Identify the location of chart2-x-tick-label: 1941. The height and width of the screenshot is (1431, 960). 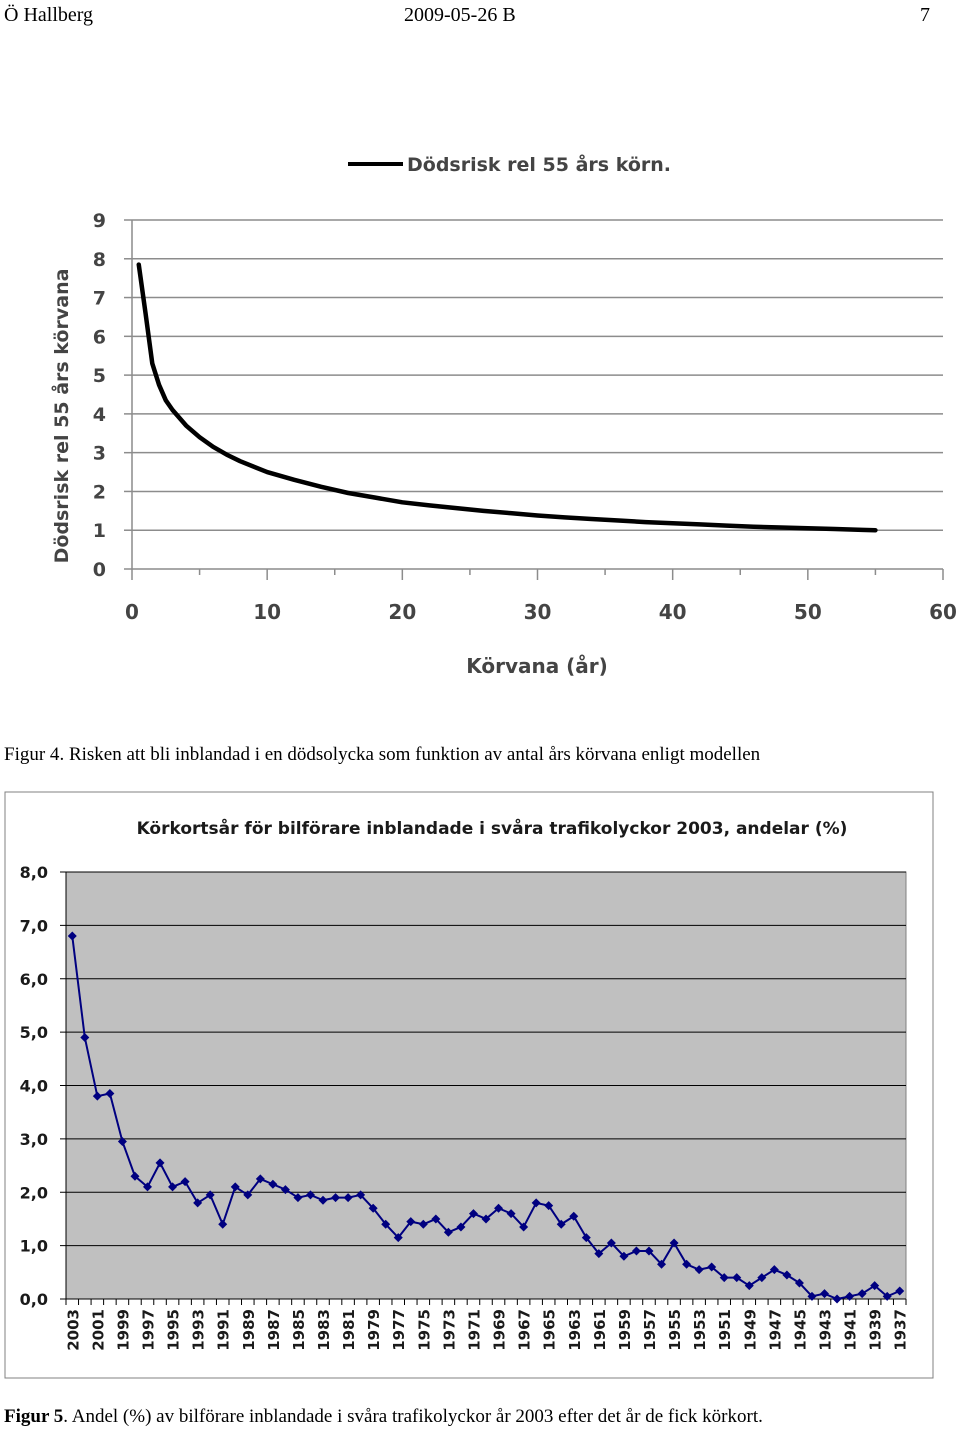
(851, 1330).